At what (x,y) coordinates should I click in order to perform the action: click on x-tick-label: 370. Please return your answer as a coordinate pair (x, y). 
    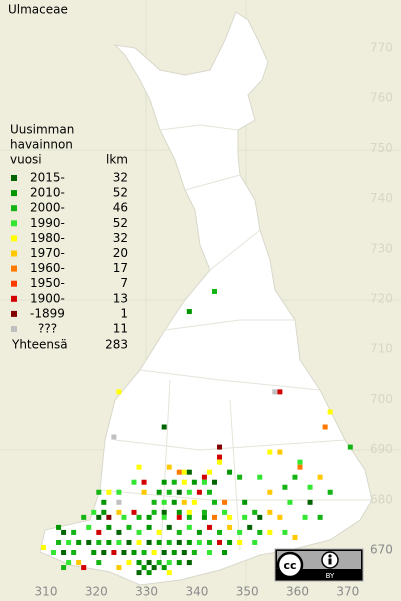
    Looking at the image, I should click on (347, 592).